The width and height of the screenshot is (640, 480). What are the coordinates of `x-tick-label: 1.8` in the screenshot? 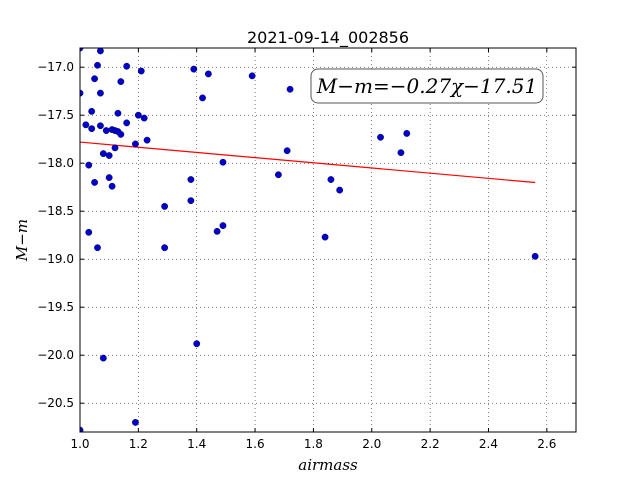 It's located at (313, 444).